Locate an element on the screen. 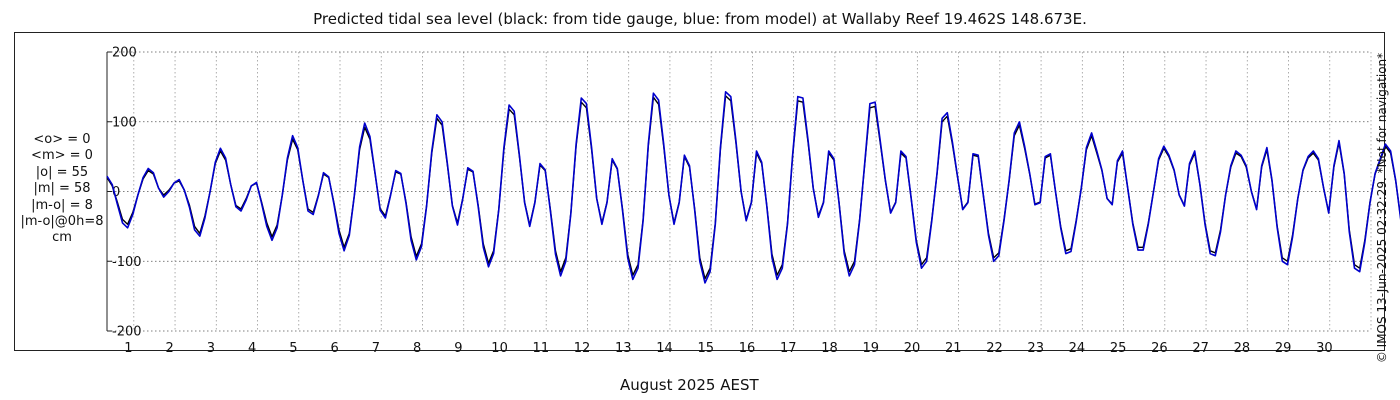  x-tick-label: 17 is located at coordinates (788, 348).